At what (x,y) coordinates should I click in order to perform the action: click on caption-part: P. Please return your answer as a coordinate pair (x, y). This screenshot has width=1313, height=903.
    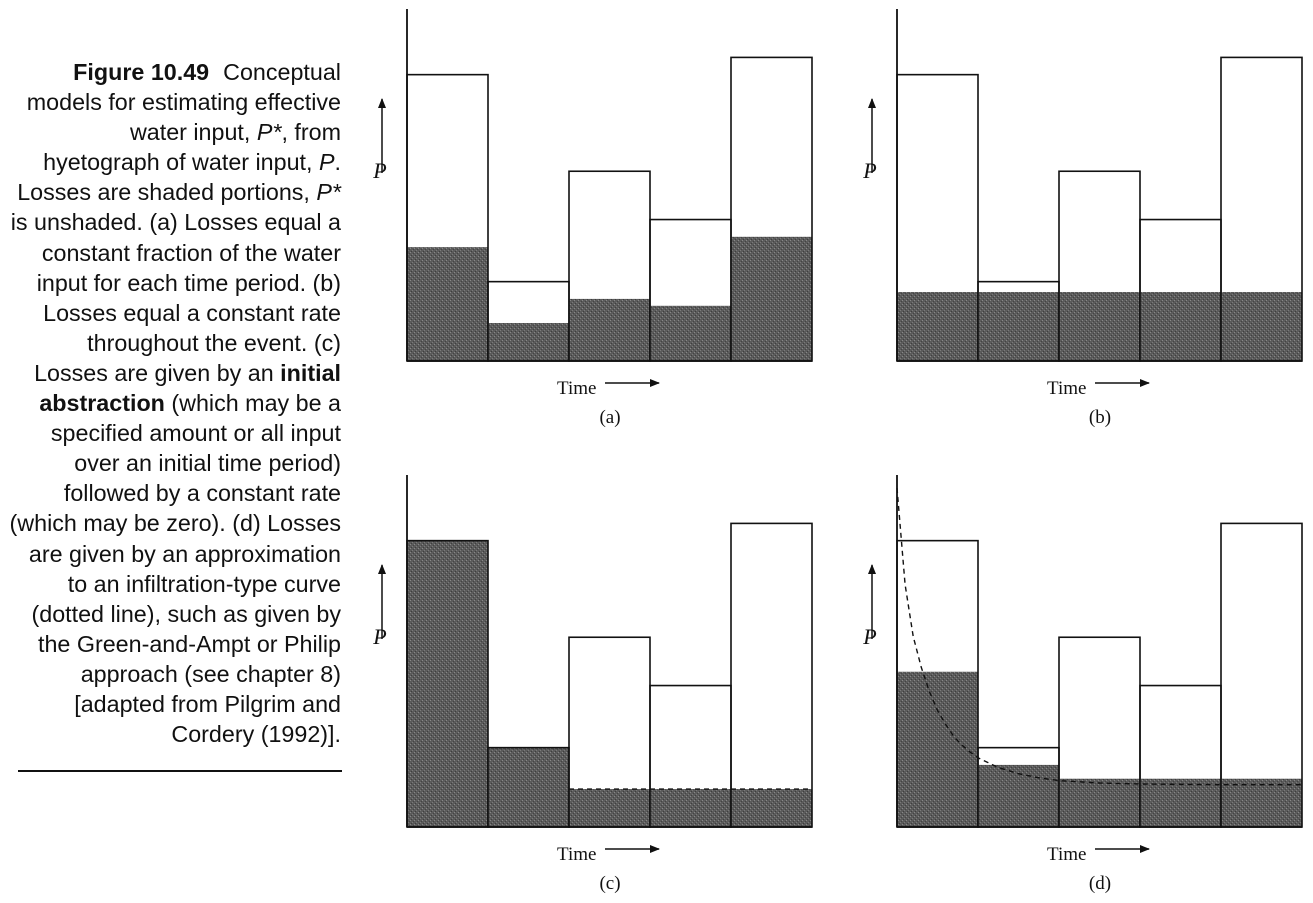
    Looking at the image, I should click on (326, 162).